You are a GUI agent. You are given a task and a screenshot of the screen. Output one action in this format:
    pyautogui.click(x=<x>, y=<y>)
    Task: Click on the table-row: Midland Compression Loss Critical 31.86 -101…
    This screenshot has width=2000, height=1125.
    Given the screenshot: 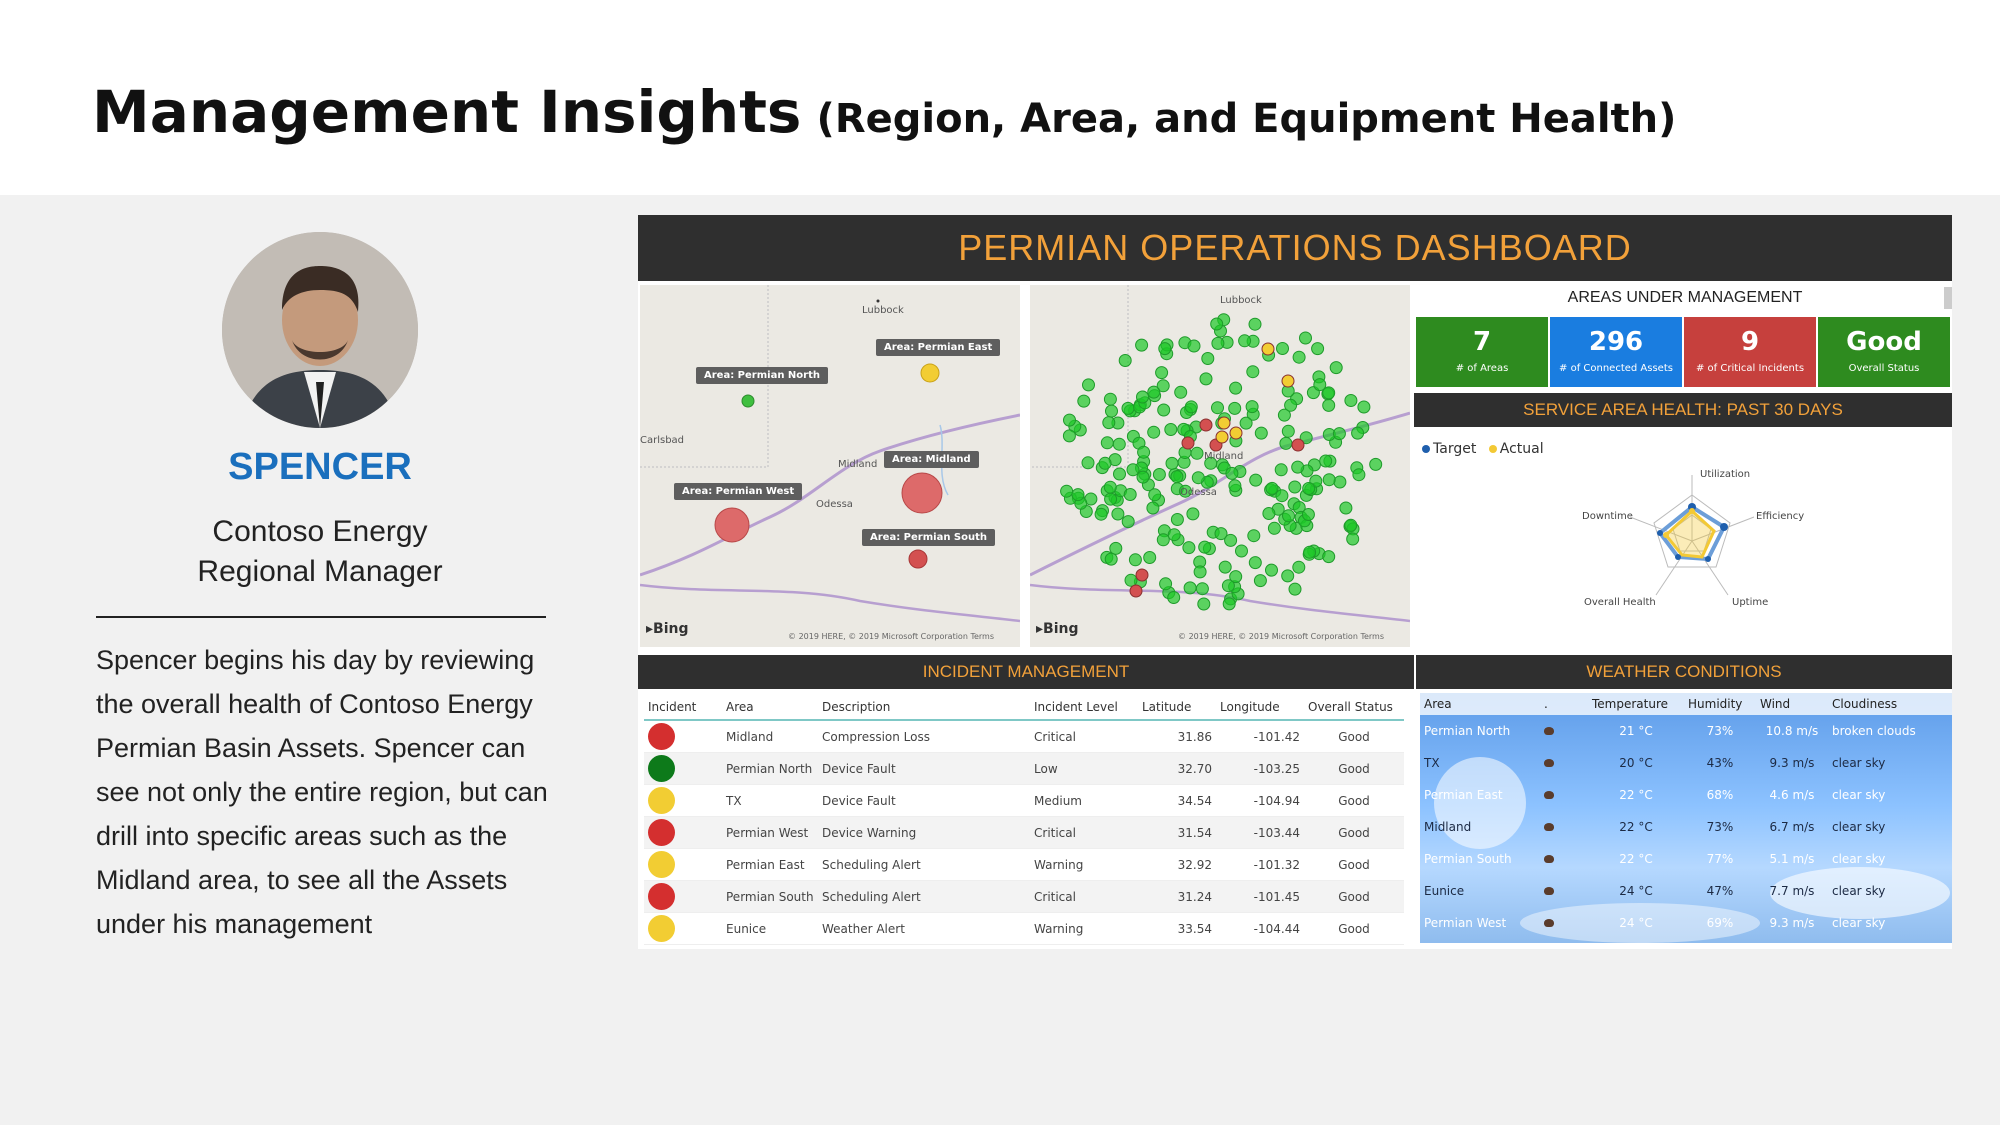 What is the action you would take?
    pyautogui.click(x=1024, y=736)
    